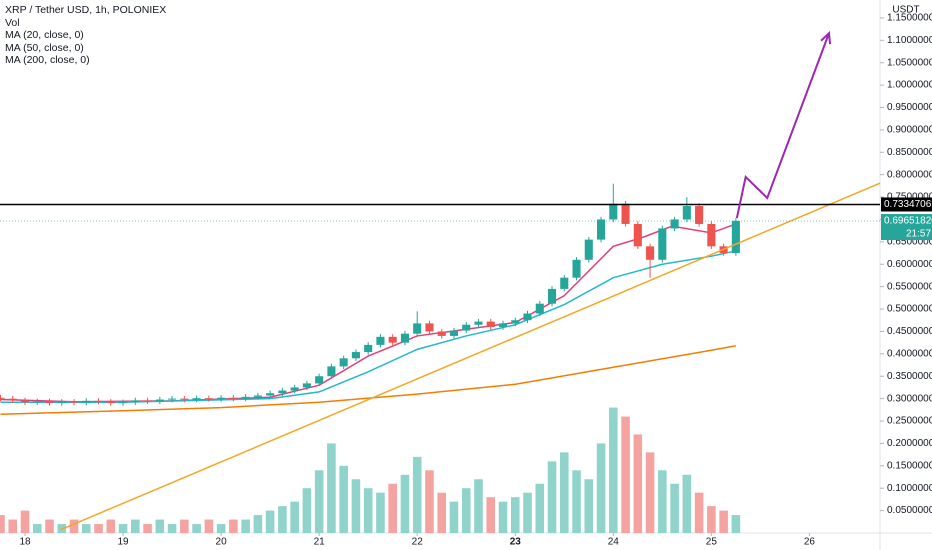 The image size is (932, 550). Describe the element at coordinates (86, 10) in the screenshot. I see `symbol-title: XRP / Tether USD, 1h, POLONIEX` at that location.